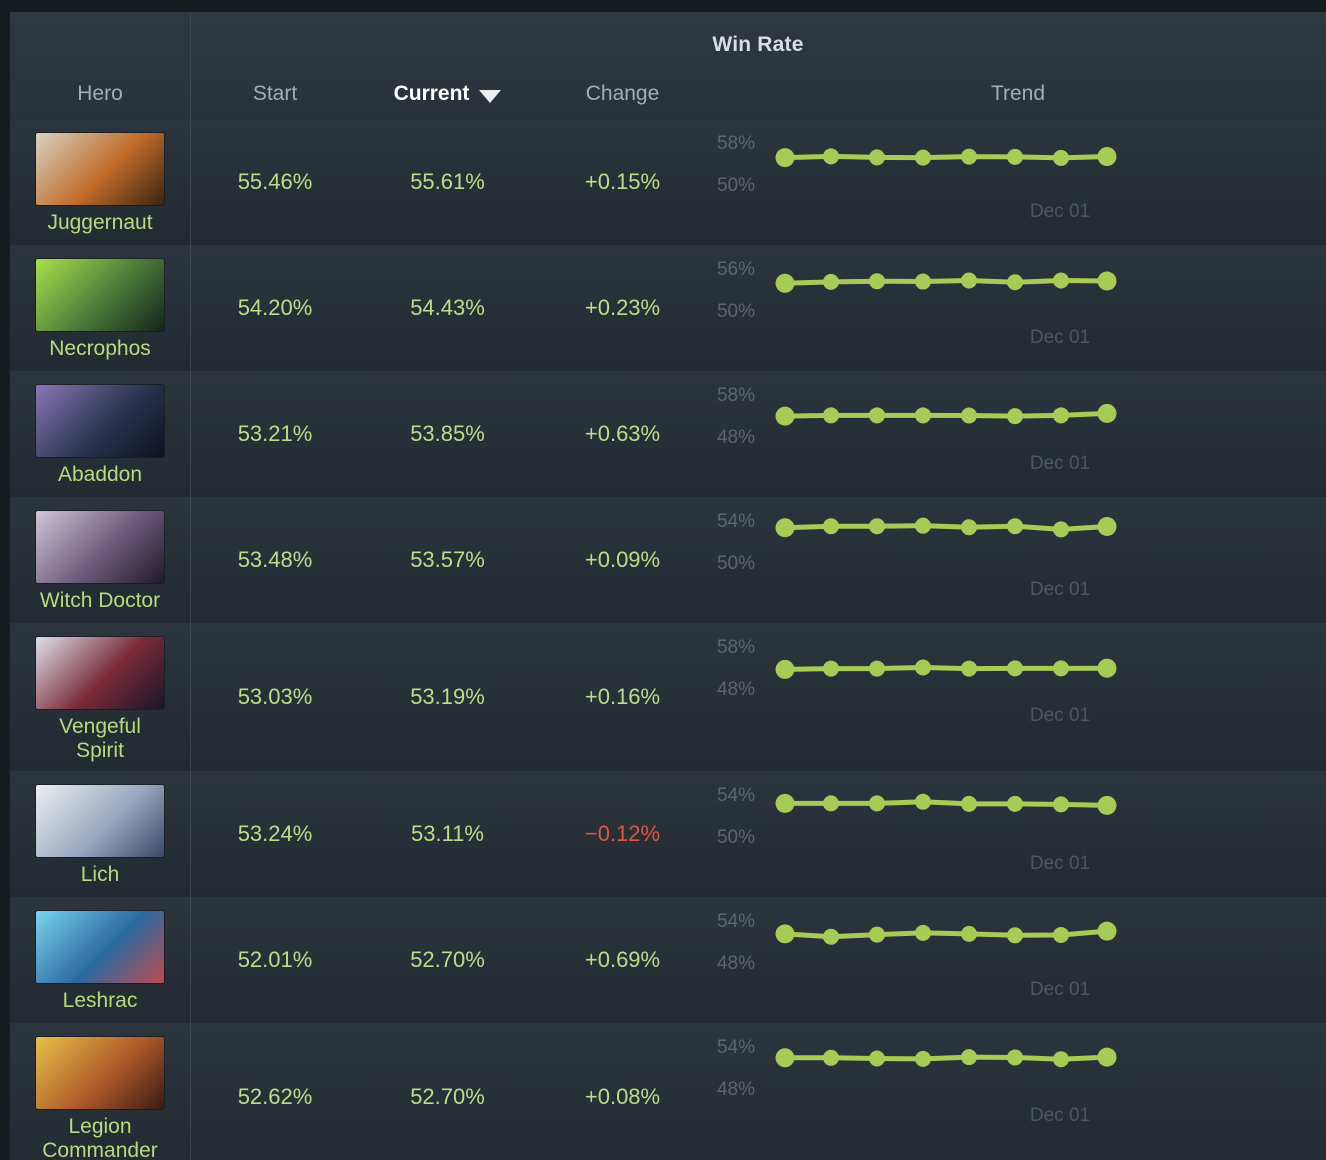  Describe the element at coordinates (275, 559) in the screenshot. I see `start-value: 53.48%` at that location.